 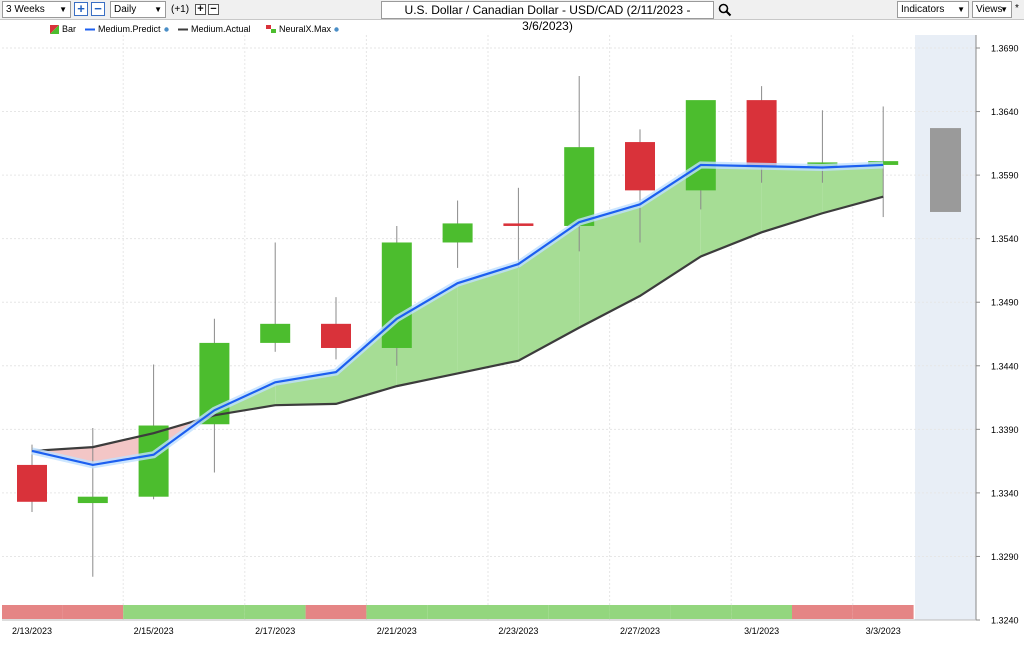 I want to click on signal-strip, so click(x=458, y=612).